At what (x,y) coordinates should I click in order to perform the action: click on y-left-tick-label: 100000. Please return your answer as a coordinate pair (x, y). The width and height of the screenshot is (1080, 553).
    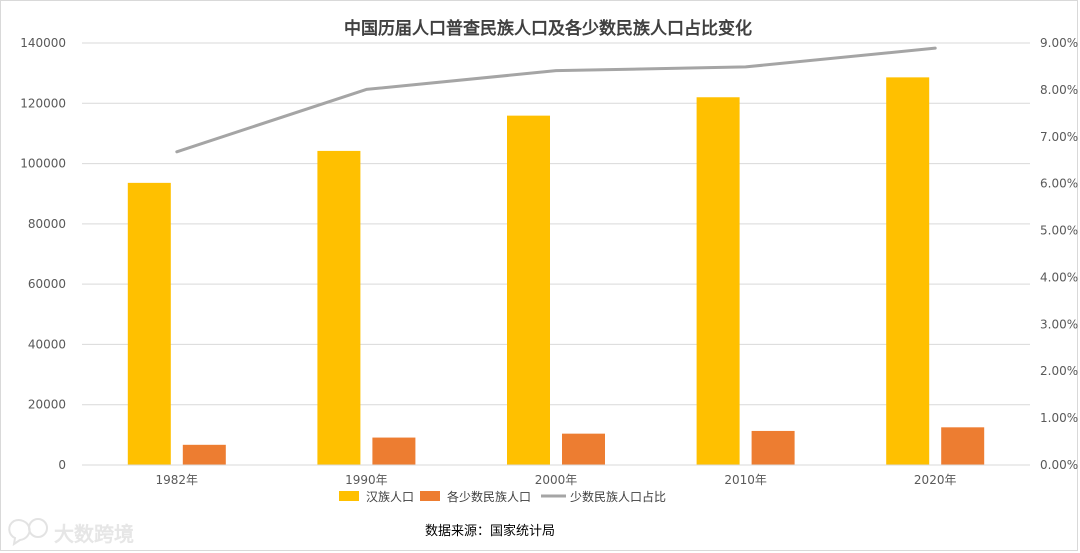
    Looking at the image, I should click on (43, 164).